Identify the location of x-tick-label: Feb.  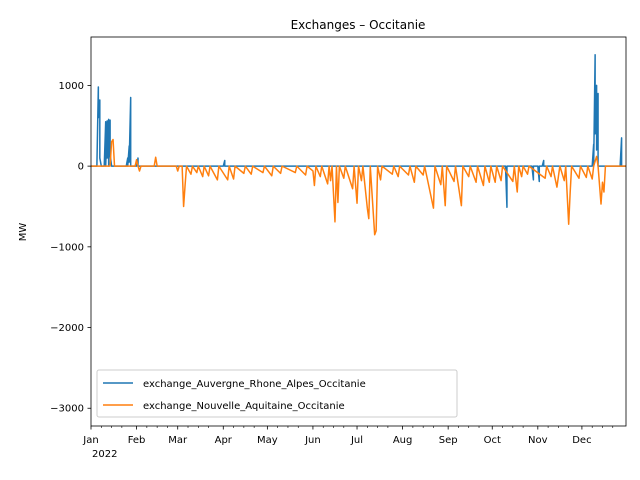
(137, 440).